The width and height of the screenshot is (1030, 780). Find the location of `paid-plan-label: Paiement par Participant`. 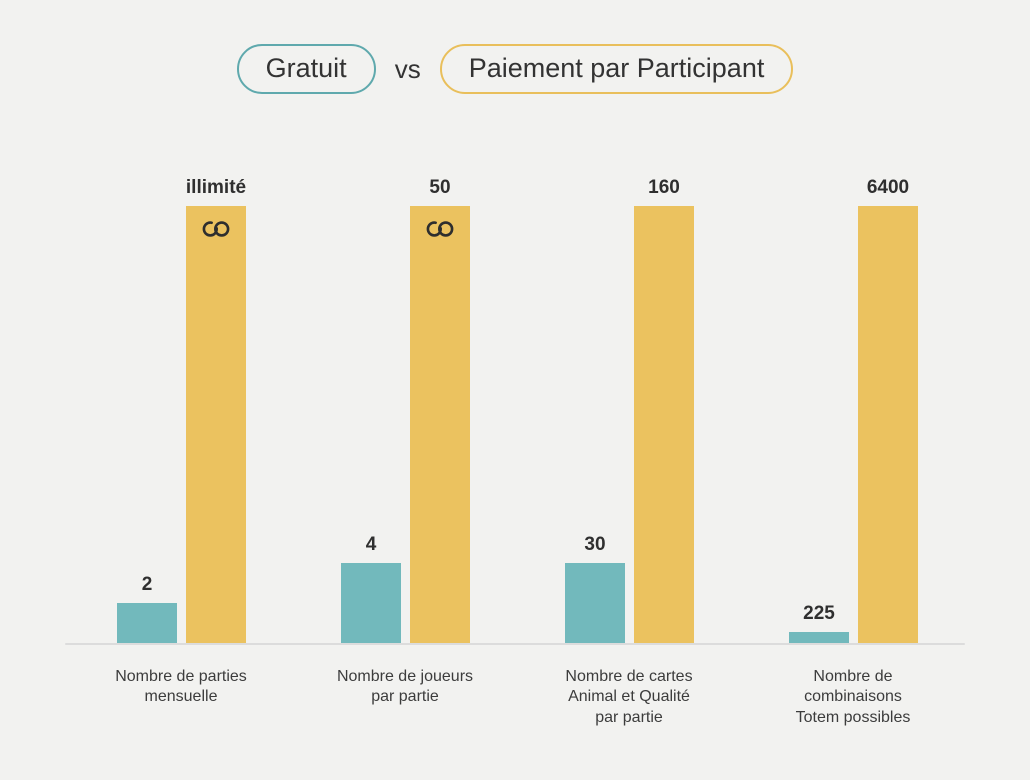

paid-plan-label: Paiement par Participant is located at coordinates (616, 67).